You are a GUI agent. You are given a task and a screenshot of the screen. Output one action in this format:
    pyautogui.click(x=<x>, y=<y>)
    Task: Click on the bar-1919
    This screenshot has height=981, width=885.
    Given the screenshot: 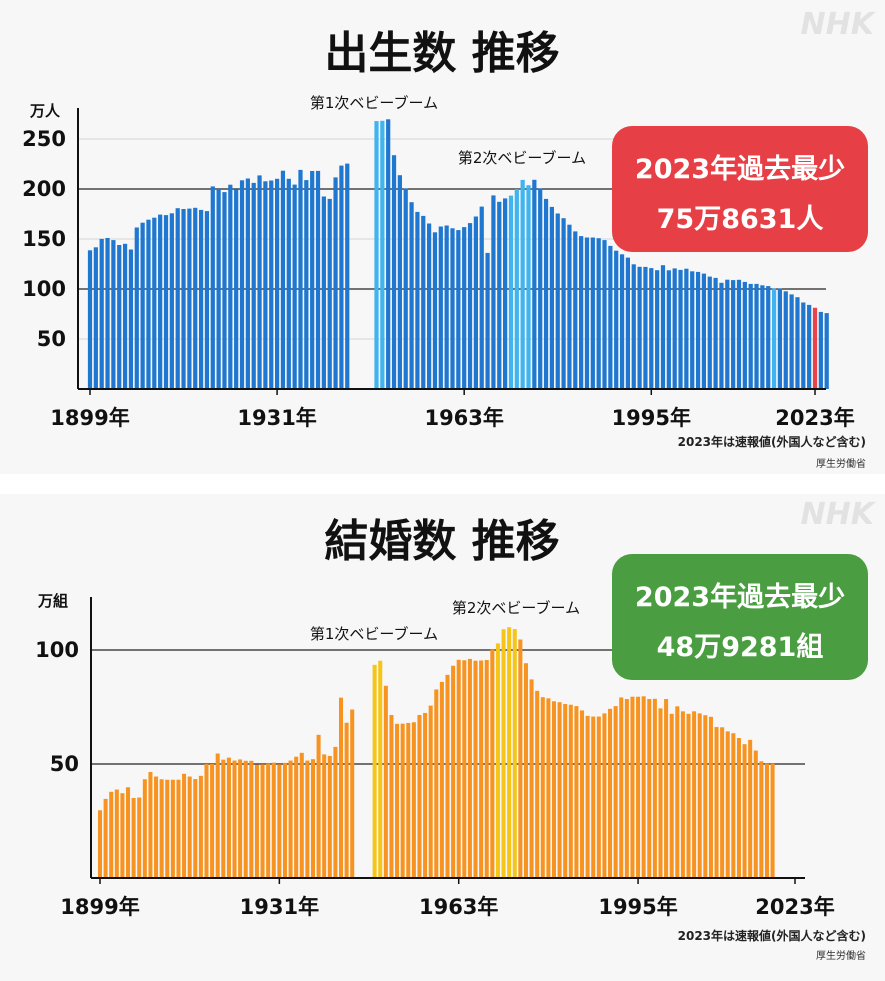 What is the action you would take?
    pyautogui.click(x=207, y=300)
    